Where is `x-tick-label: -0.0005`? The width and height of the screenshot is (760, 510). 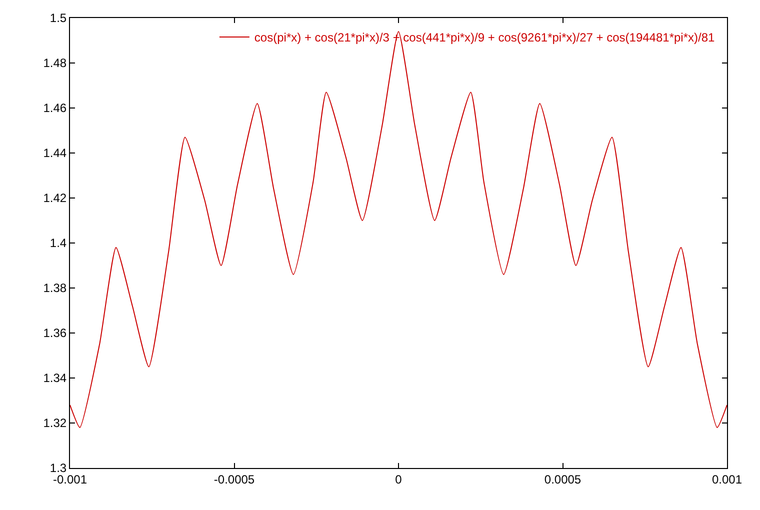
x-tick-label: -0.0005 is located at coordinates (234, 479).